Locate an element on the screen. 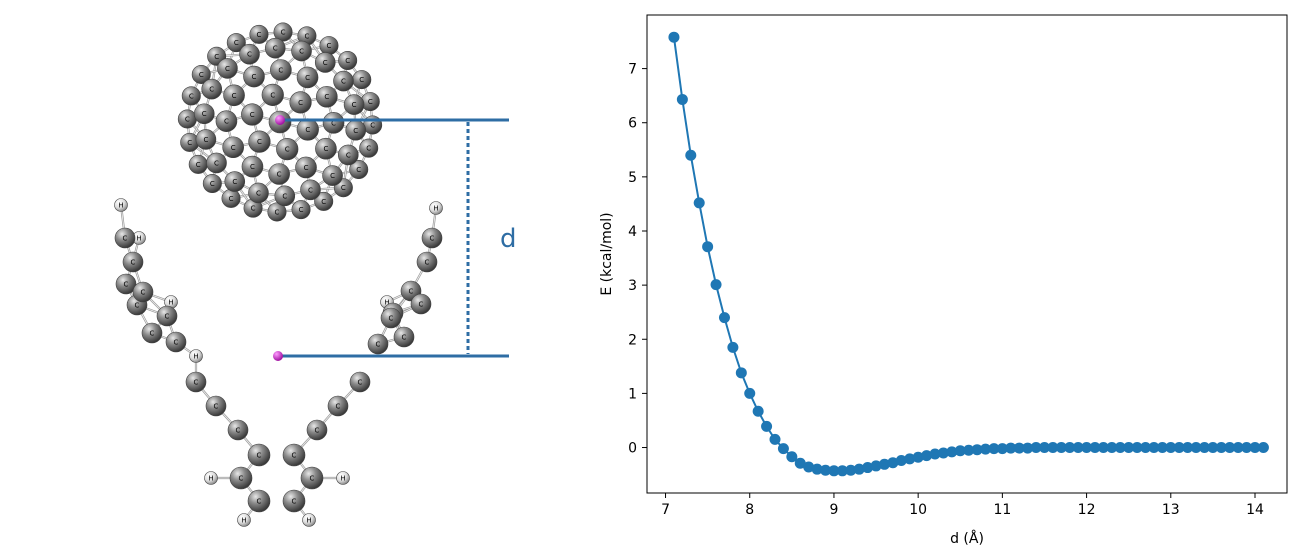 The width and height of the screenshot is (1301, 558). x-tick-label: 7 is located at coordinates (665, 510).